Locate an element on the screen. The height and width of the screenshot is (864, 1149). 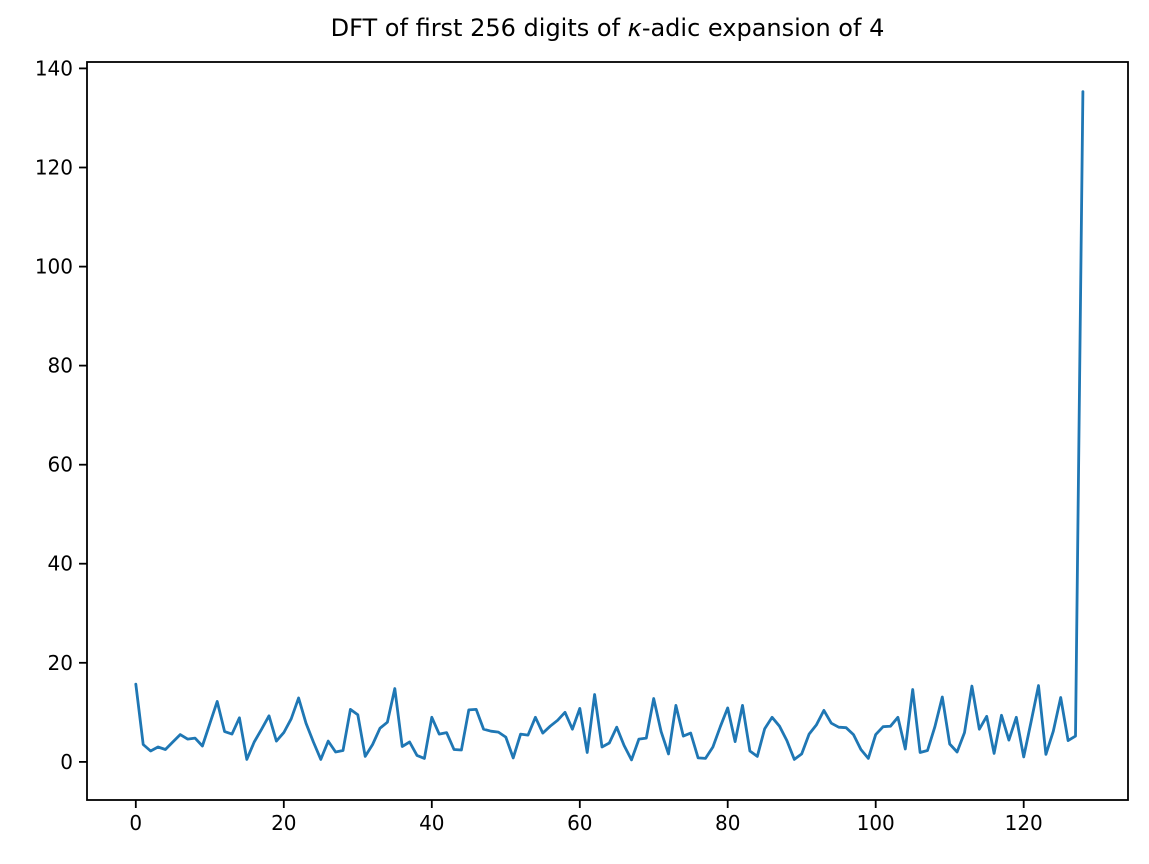
chart-title-kappa: κ is located at coordinates (634, 28).